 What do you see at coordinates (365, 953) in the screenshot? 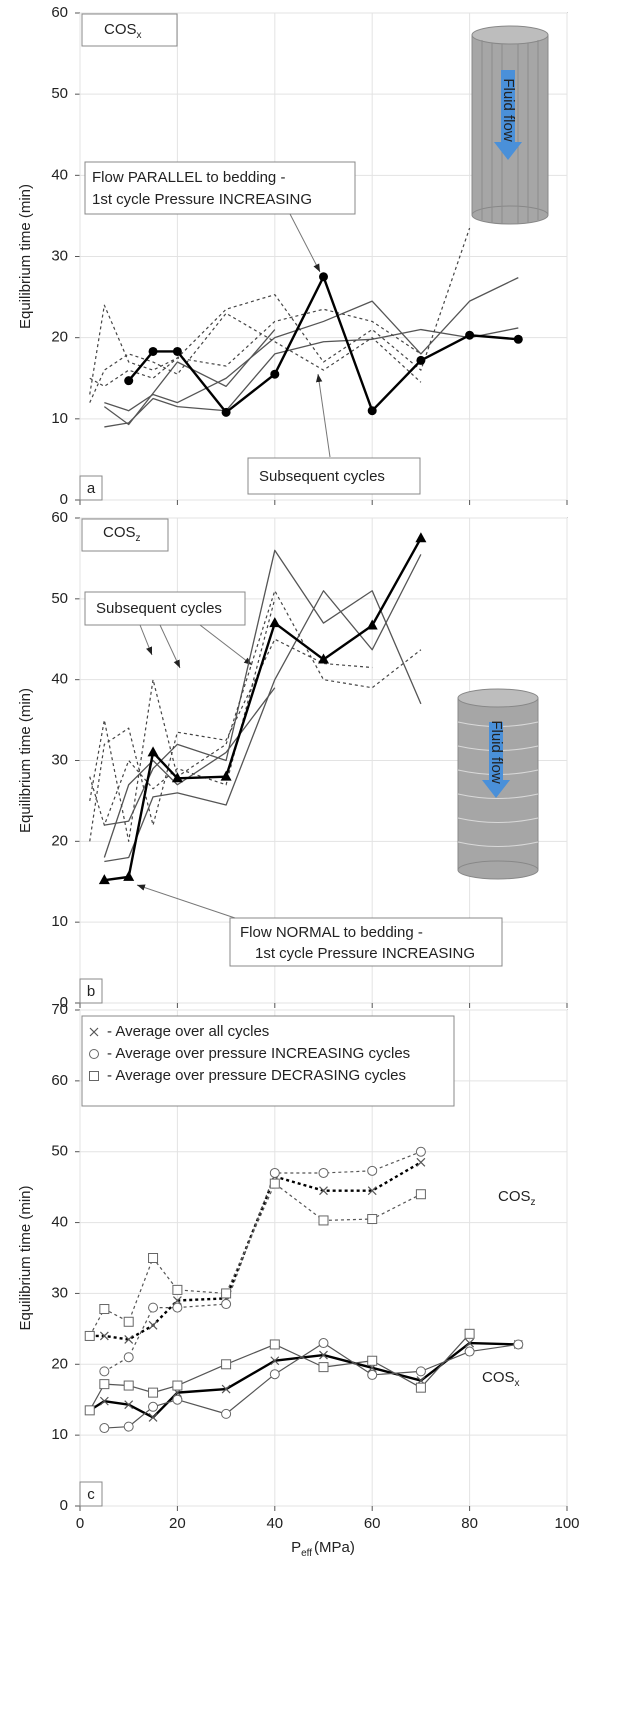
I see `annotation: 1st cycle Pressure INCREASING` at bounding box center [365, 953].